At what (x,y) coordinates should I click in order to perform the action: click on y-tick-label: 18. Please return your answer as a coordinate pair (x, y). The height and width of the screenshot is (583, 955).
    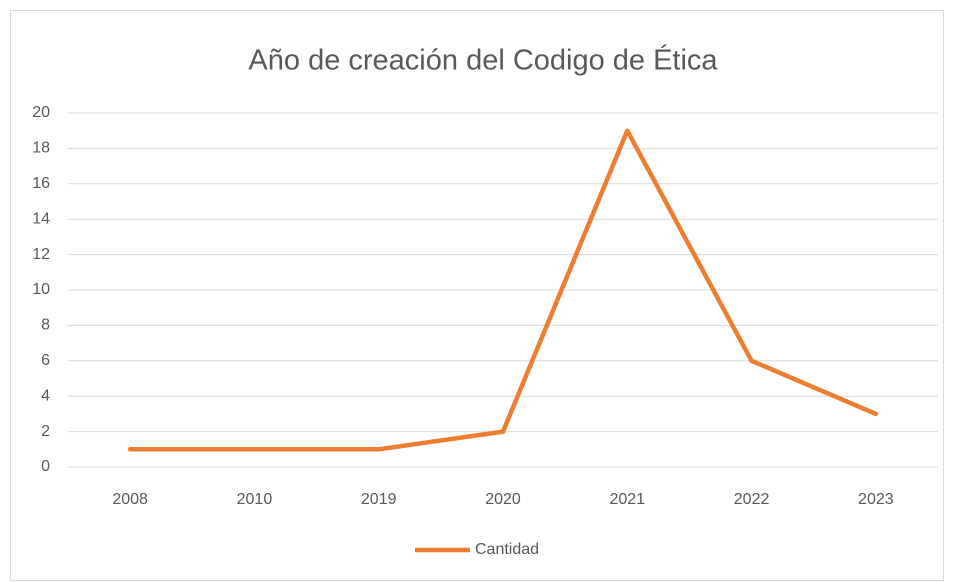
    Looking at the image, I should click on (41, 148).